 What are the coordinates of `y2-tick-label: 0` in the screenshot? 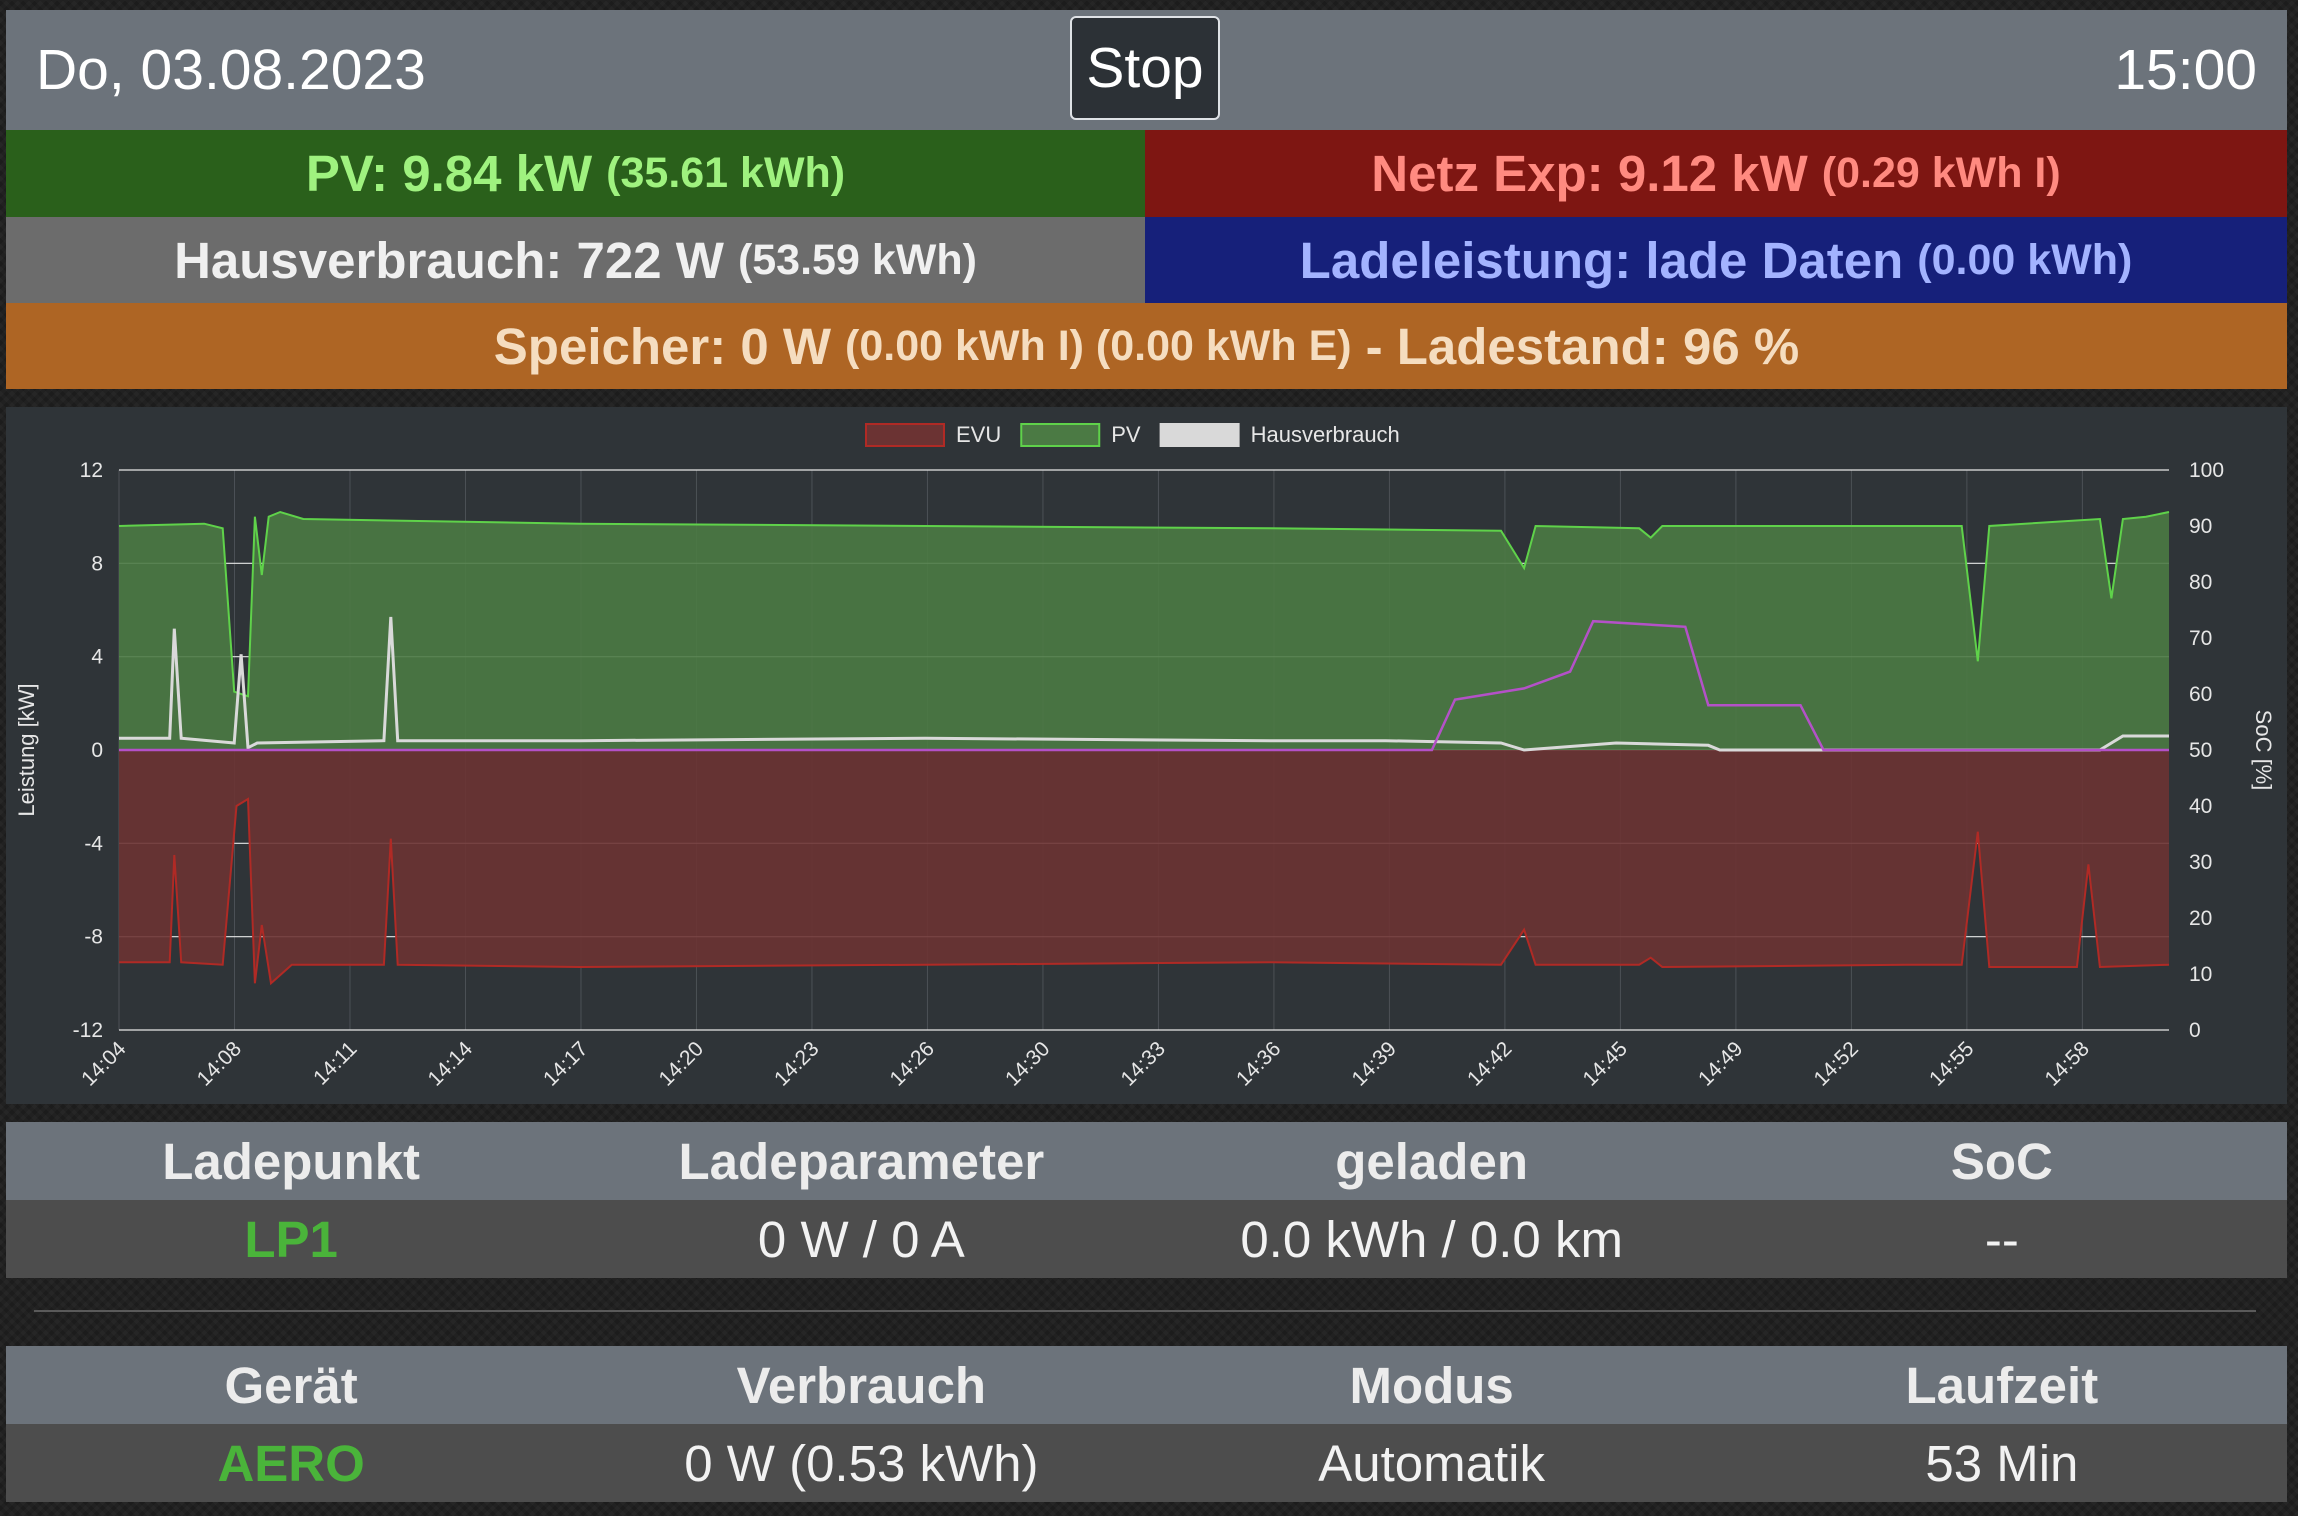 It's located at (2195, 1030).